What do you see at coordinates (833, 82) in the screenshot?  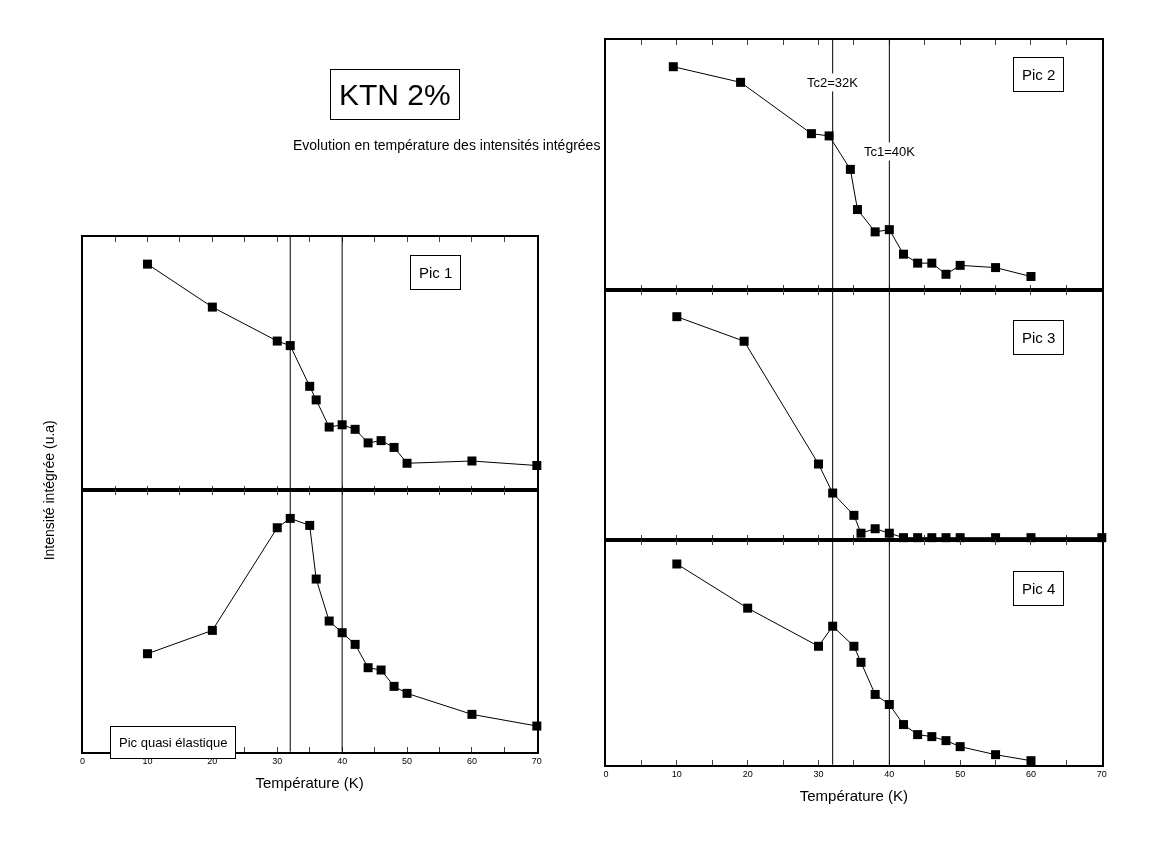 I see `annotation: Tc2=32K` at bounding box center [833, 82].